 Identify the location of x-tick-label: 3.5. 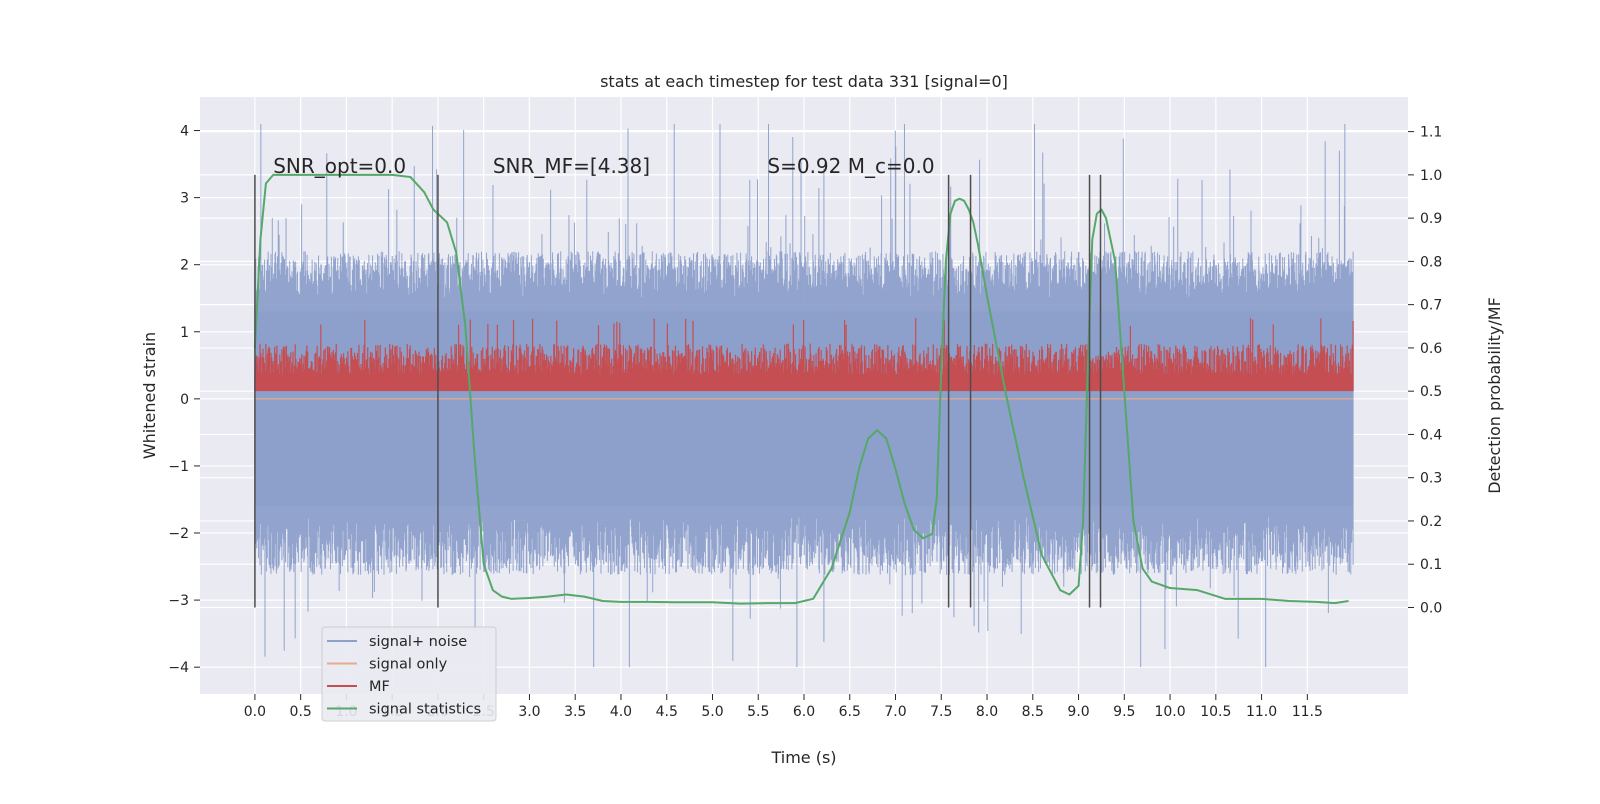
(575, 712).